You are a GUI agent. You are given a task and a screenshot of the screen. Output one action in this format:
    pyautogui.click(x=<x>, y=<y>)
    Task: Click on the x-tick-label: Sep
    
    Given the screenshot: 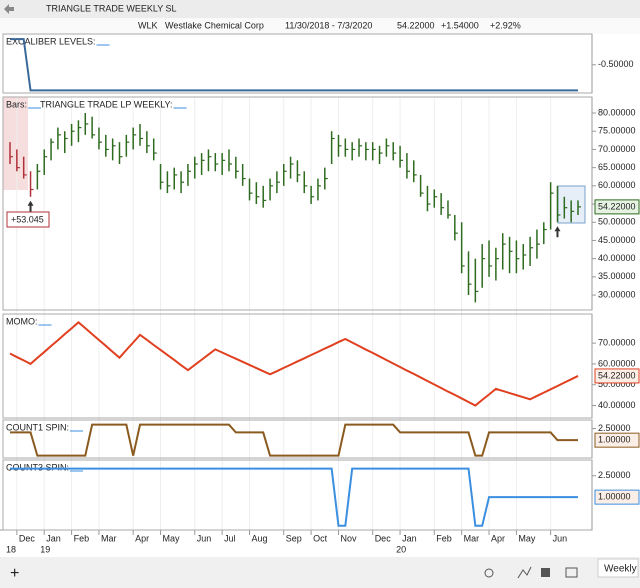 What is the action you would take?
    pyautogui.click(x=294, y=538)
    